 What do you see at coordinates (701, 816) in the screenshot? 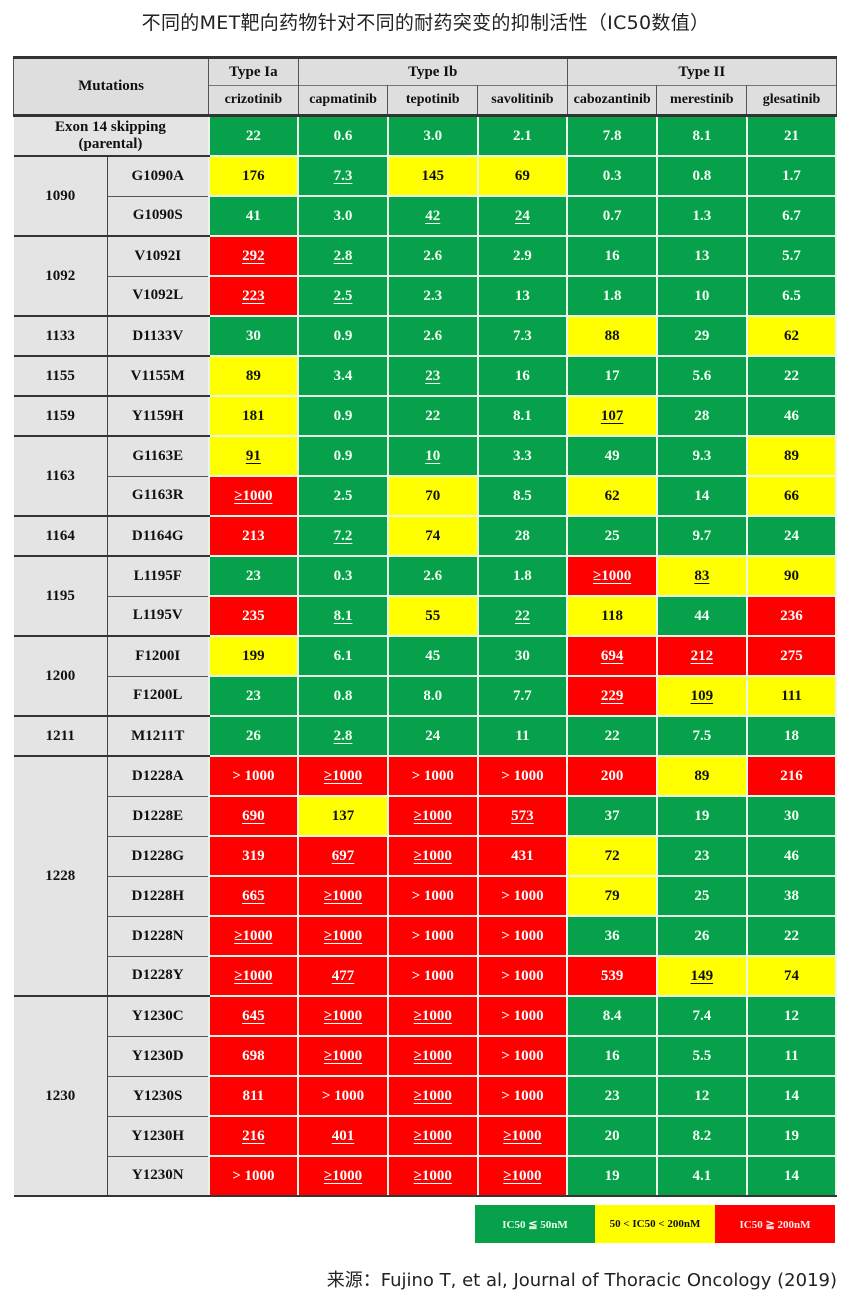
I see `ic50-cell: 19` at bounding box center [701, 816].